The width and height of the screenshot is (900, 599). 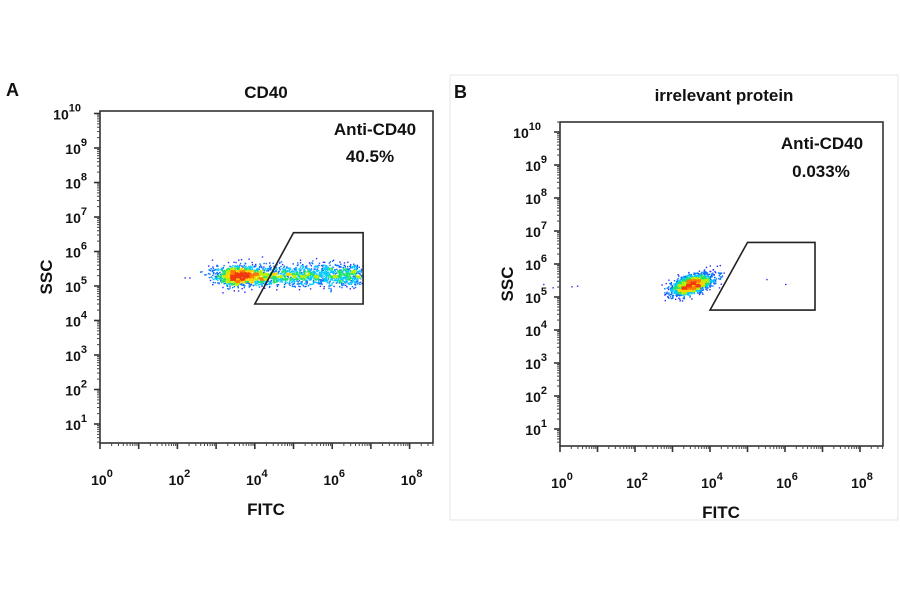 I want to click on y-tick-label: 10⁴, so click(x=76, y=320).